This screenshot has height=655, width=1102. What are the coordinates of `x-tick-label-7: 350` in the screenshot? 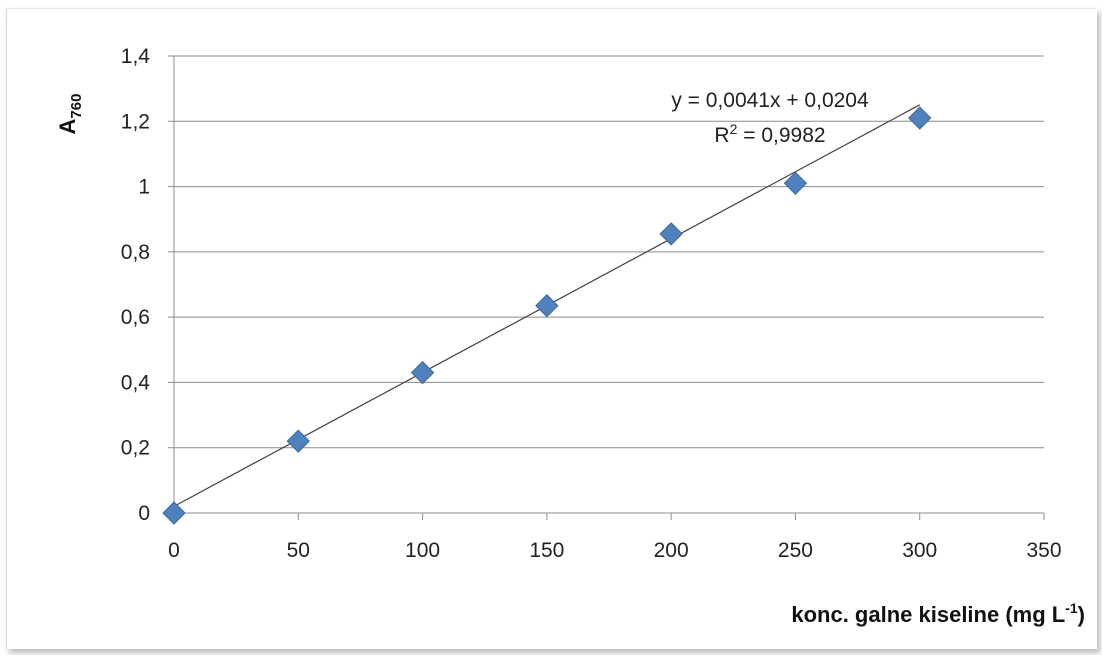 It's located at (1043, 550).